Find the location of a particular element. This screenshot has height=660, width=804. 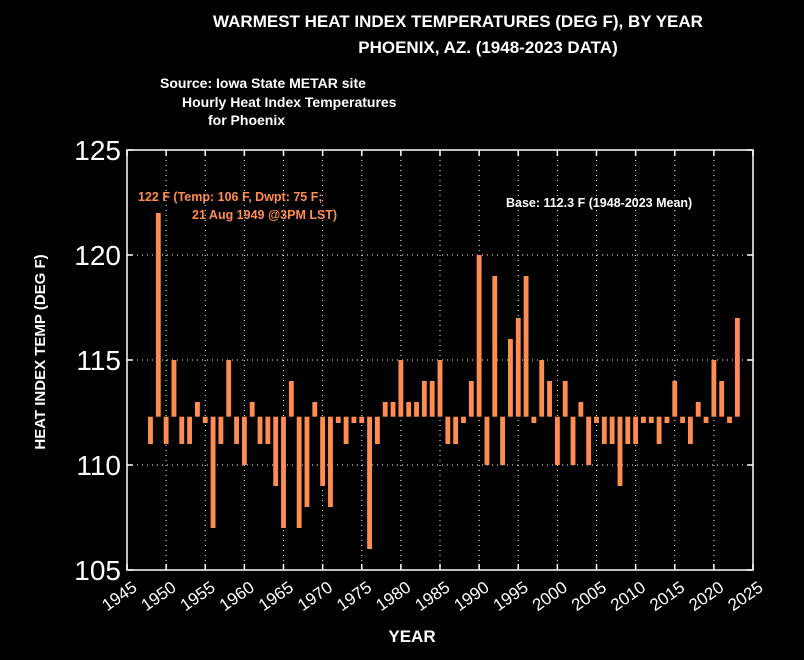

bar-1993 is located at coordinates (503, 440).